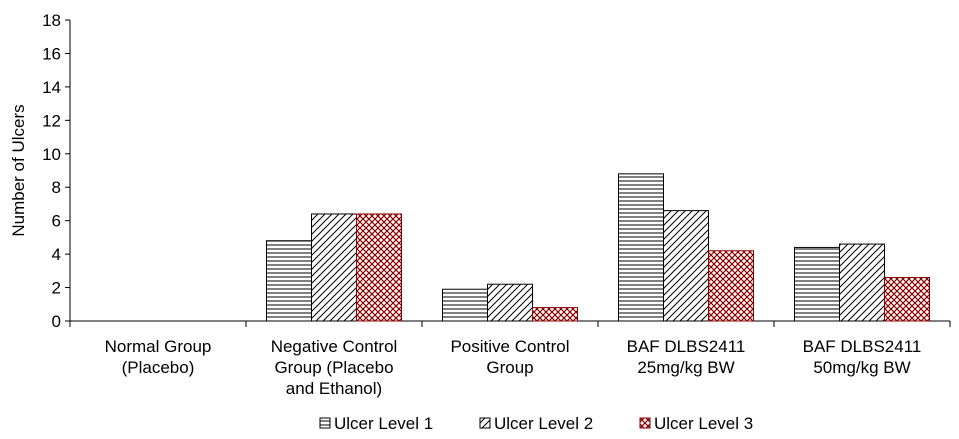 Image resolution: width=959 pixels, height=439 pixels. What do you see at coordinates (56, 254) in the screenshot?
I see `y-tick-label: 4` at bounding box center [56, 254].